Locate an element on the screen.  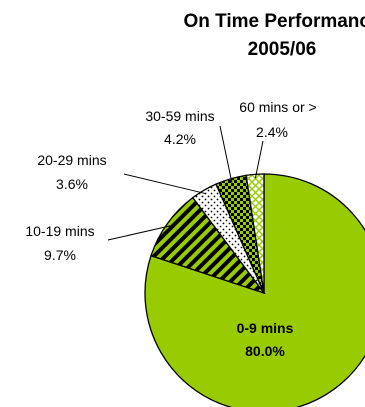
leader-line-10-19-mins is located at coordinates (139, 233).